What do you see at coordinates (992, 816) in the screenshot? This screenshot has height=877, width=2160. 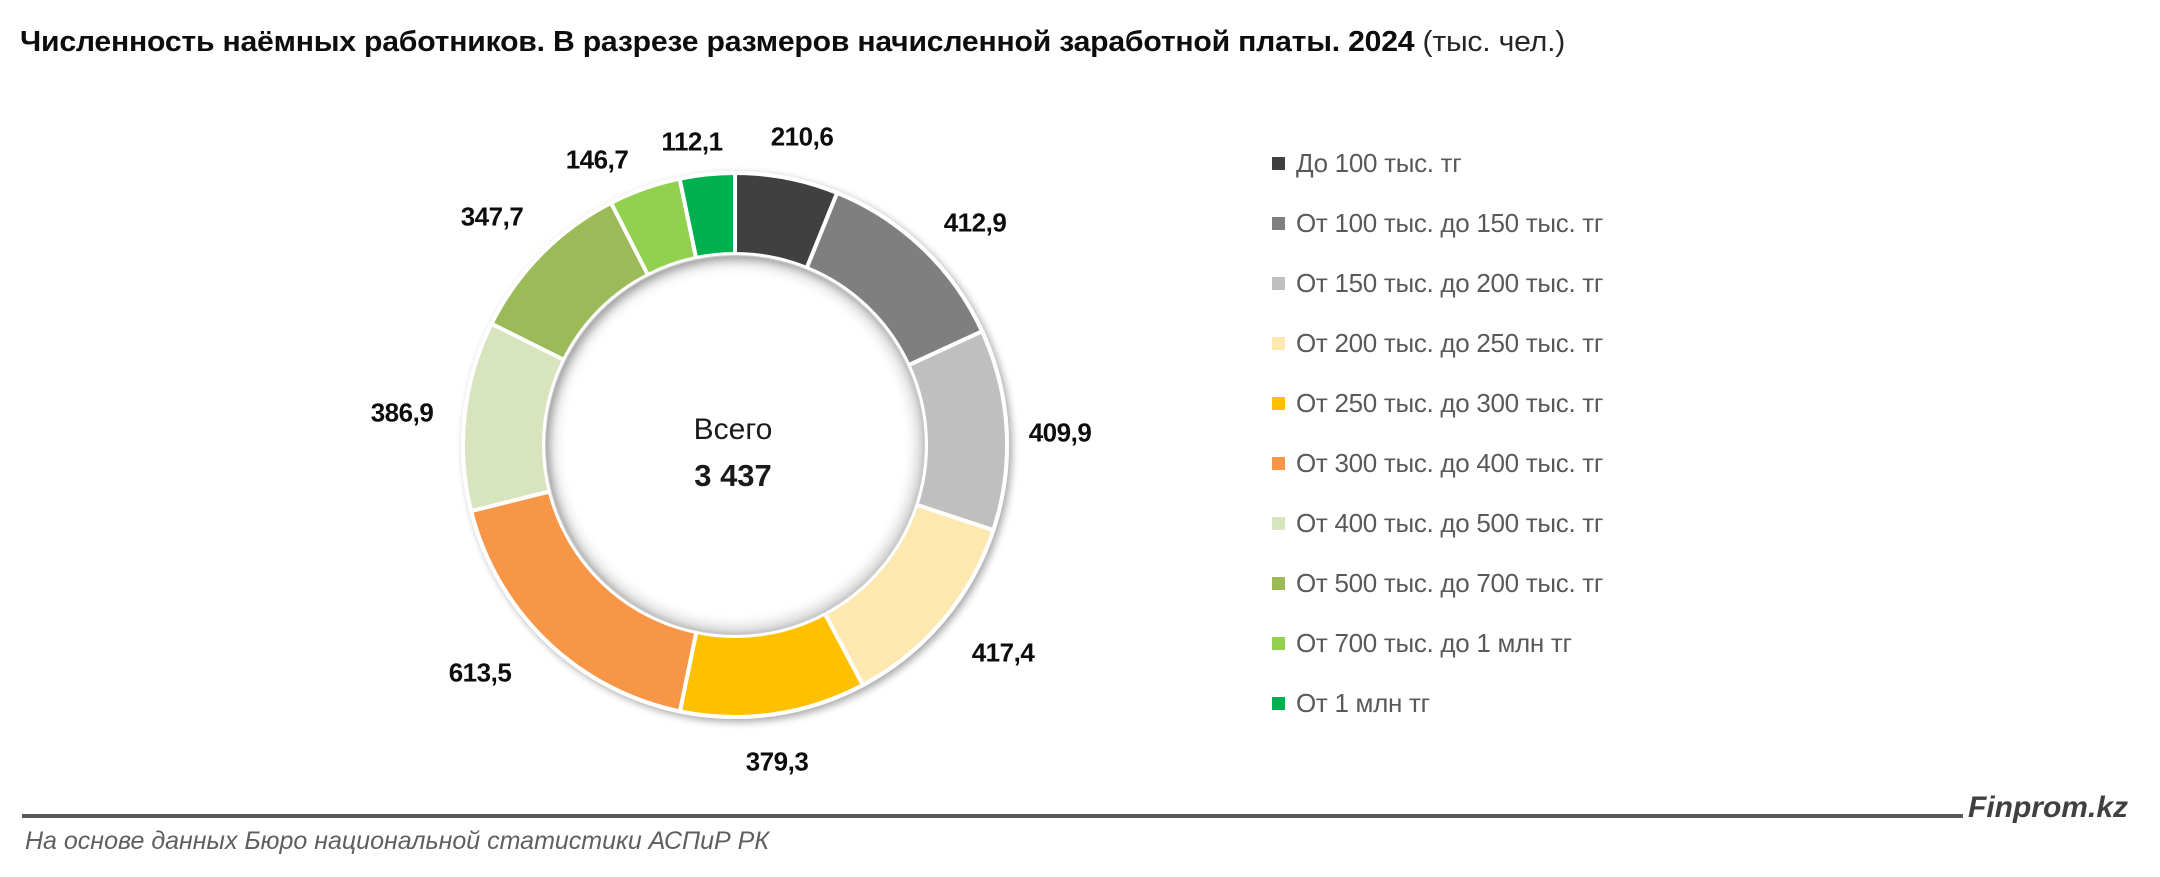 I see `footer-divider` at bounding box center [992, 816].